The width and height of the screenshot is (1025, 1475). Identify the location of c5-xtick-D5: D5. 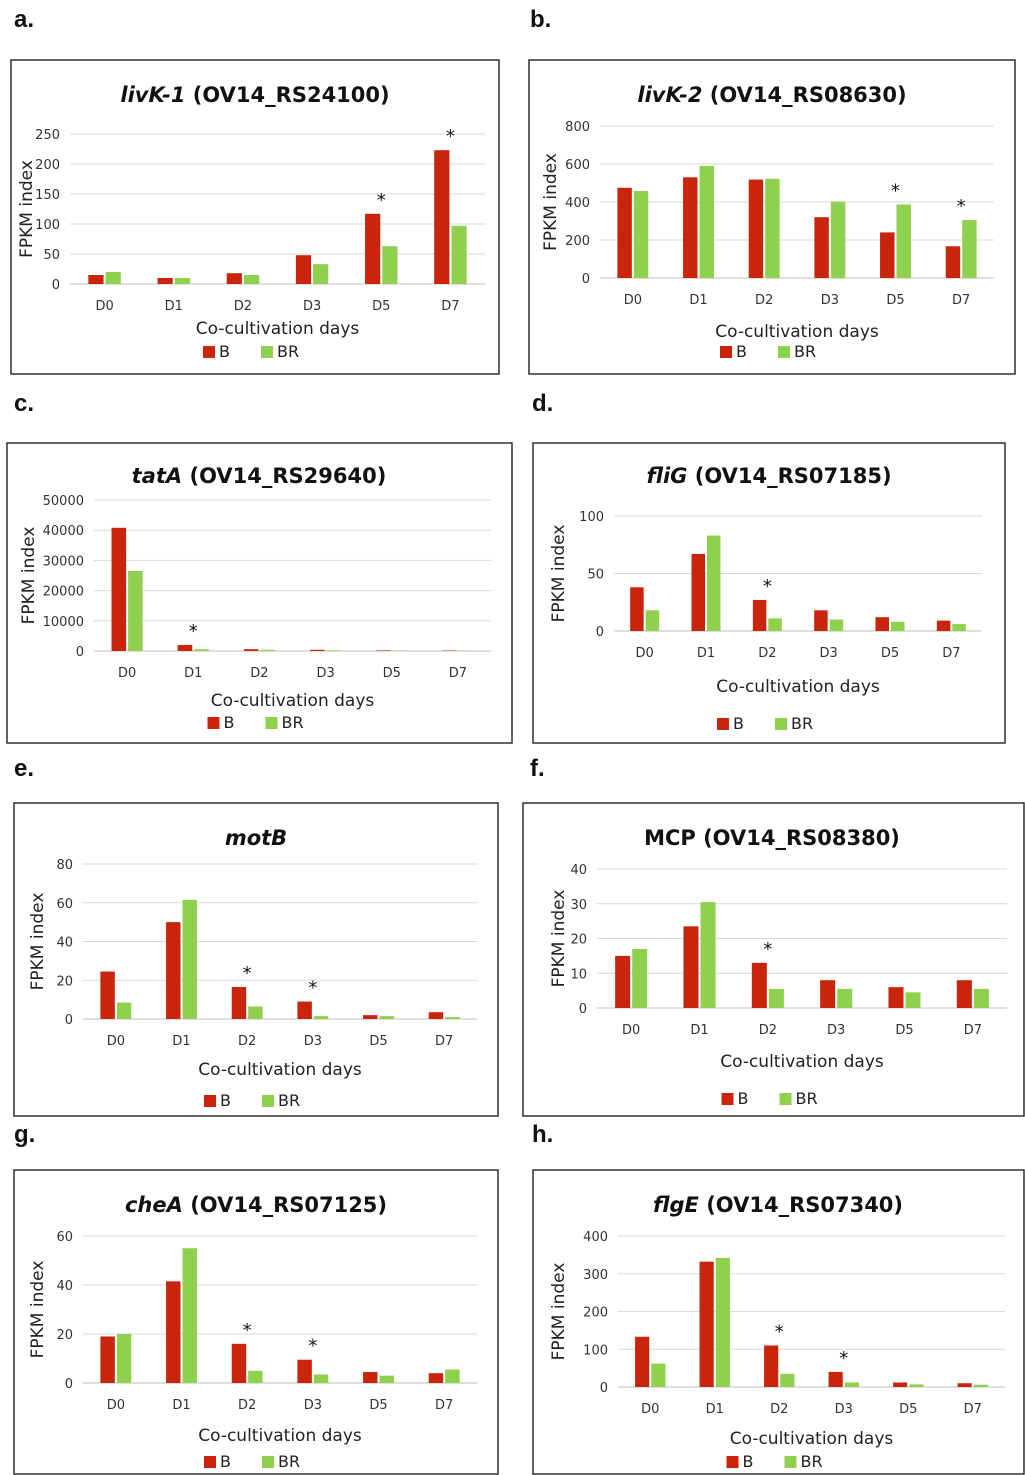
(904, 1030).